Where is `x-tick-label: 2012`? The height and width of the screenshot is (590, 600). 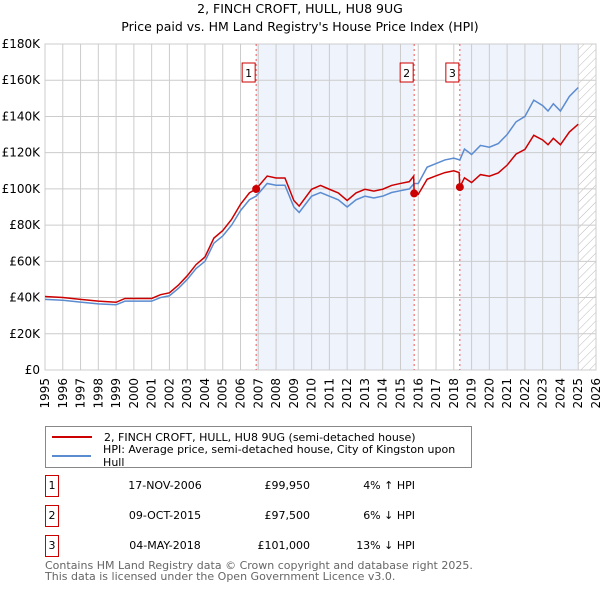
x-tick-label: 2012 is located at coordinates (347, 393).